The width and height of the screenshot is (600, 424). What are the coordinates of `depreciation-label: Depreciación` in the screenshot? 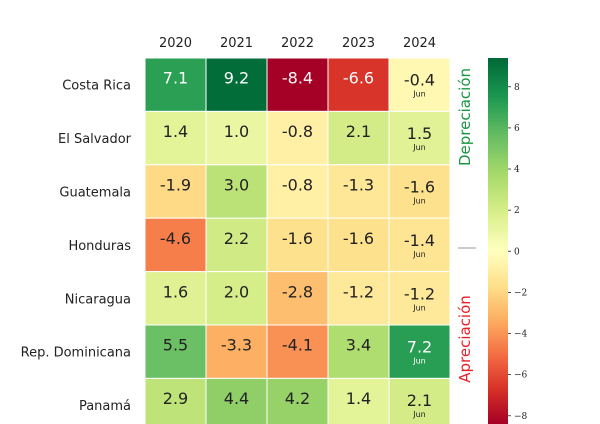 It's located at (465, 117).